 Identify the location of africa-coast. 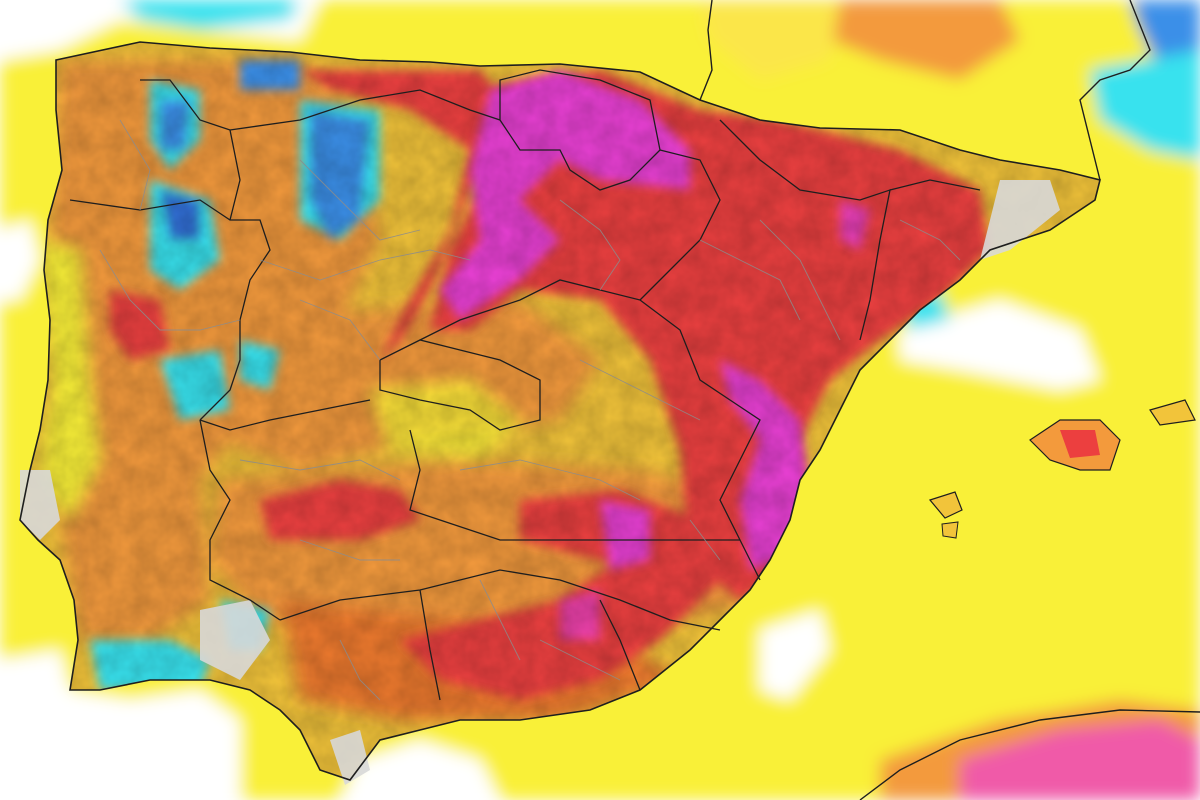
(1029, 754).